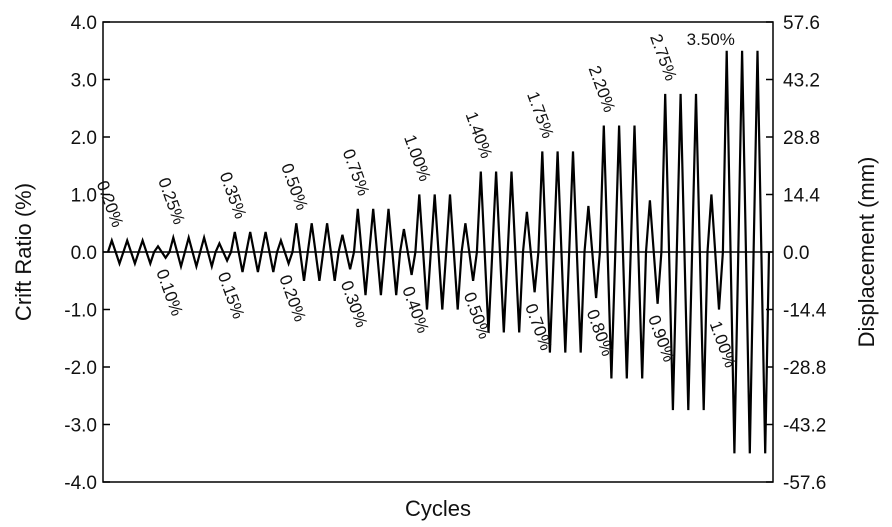 The height and width of the screenshot is (527, 892). Describe the element at coordinates (805, 311) in the screenshot. I see `right-tick-label: -14.4` at that location.